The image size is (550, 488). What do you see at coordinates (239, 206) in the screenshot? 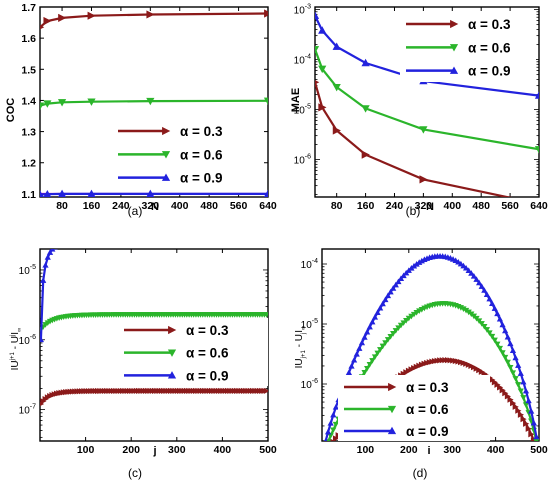
I see `x-tick-label: 560` at bounding box center [239, 206].